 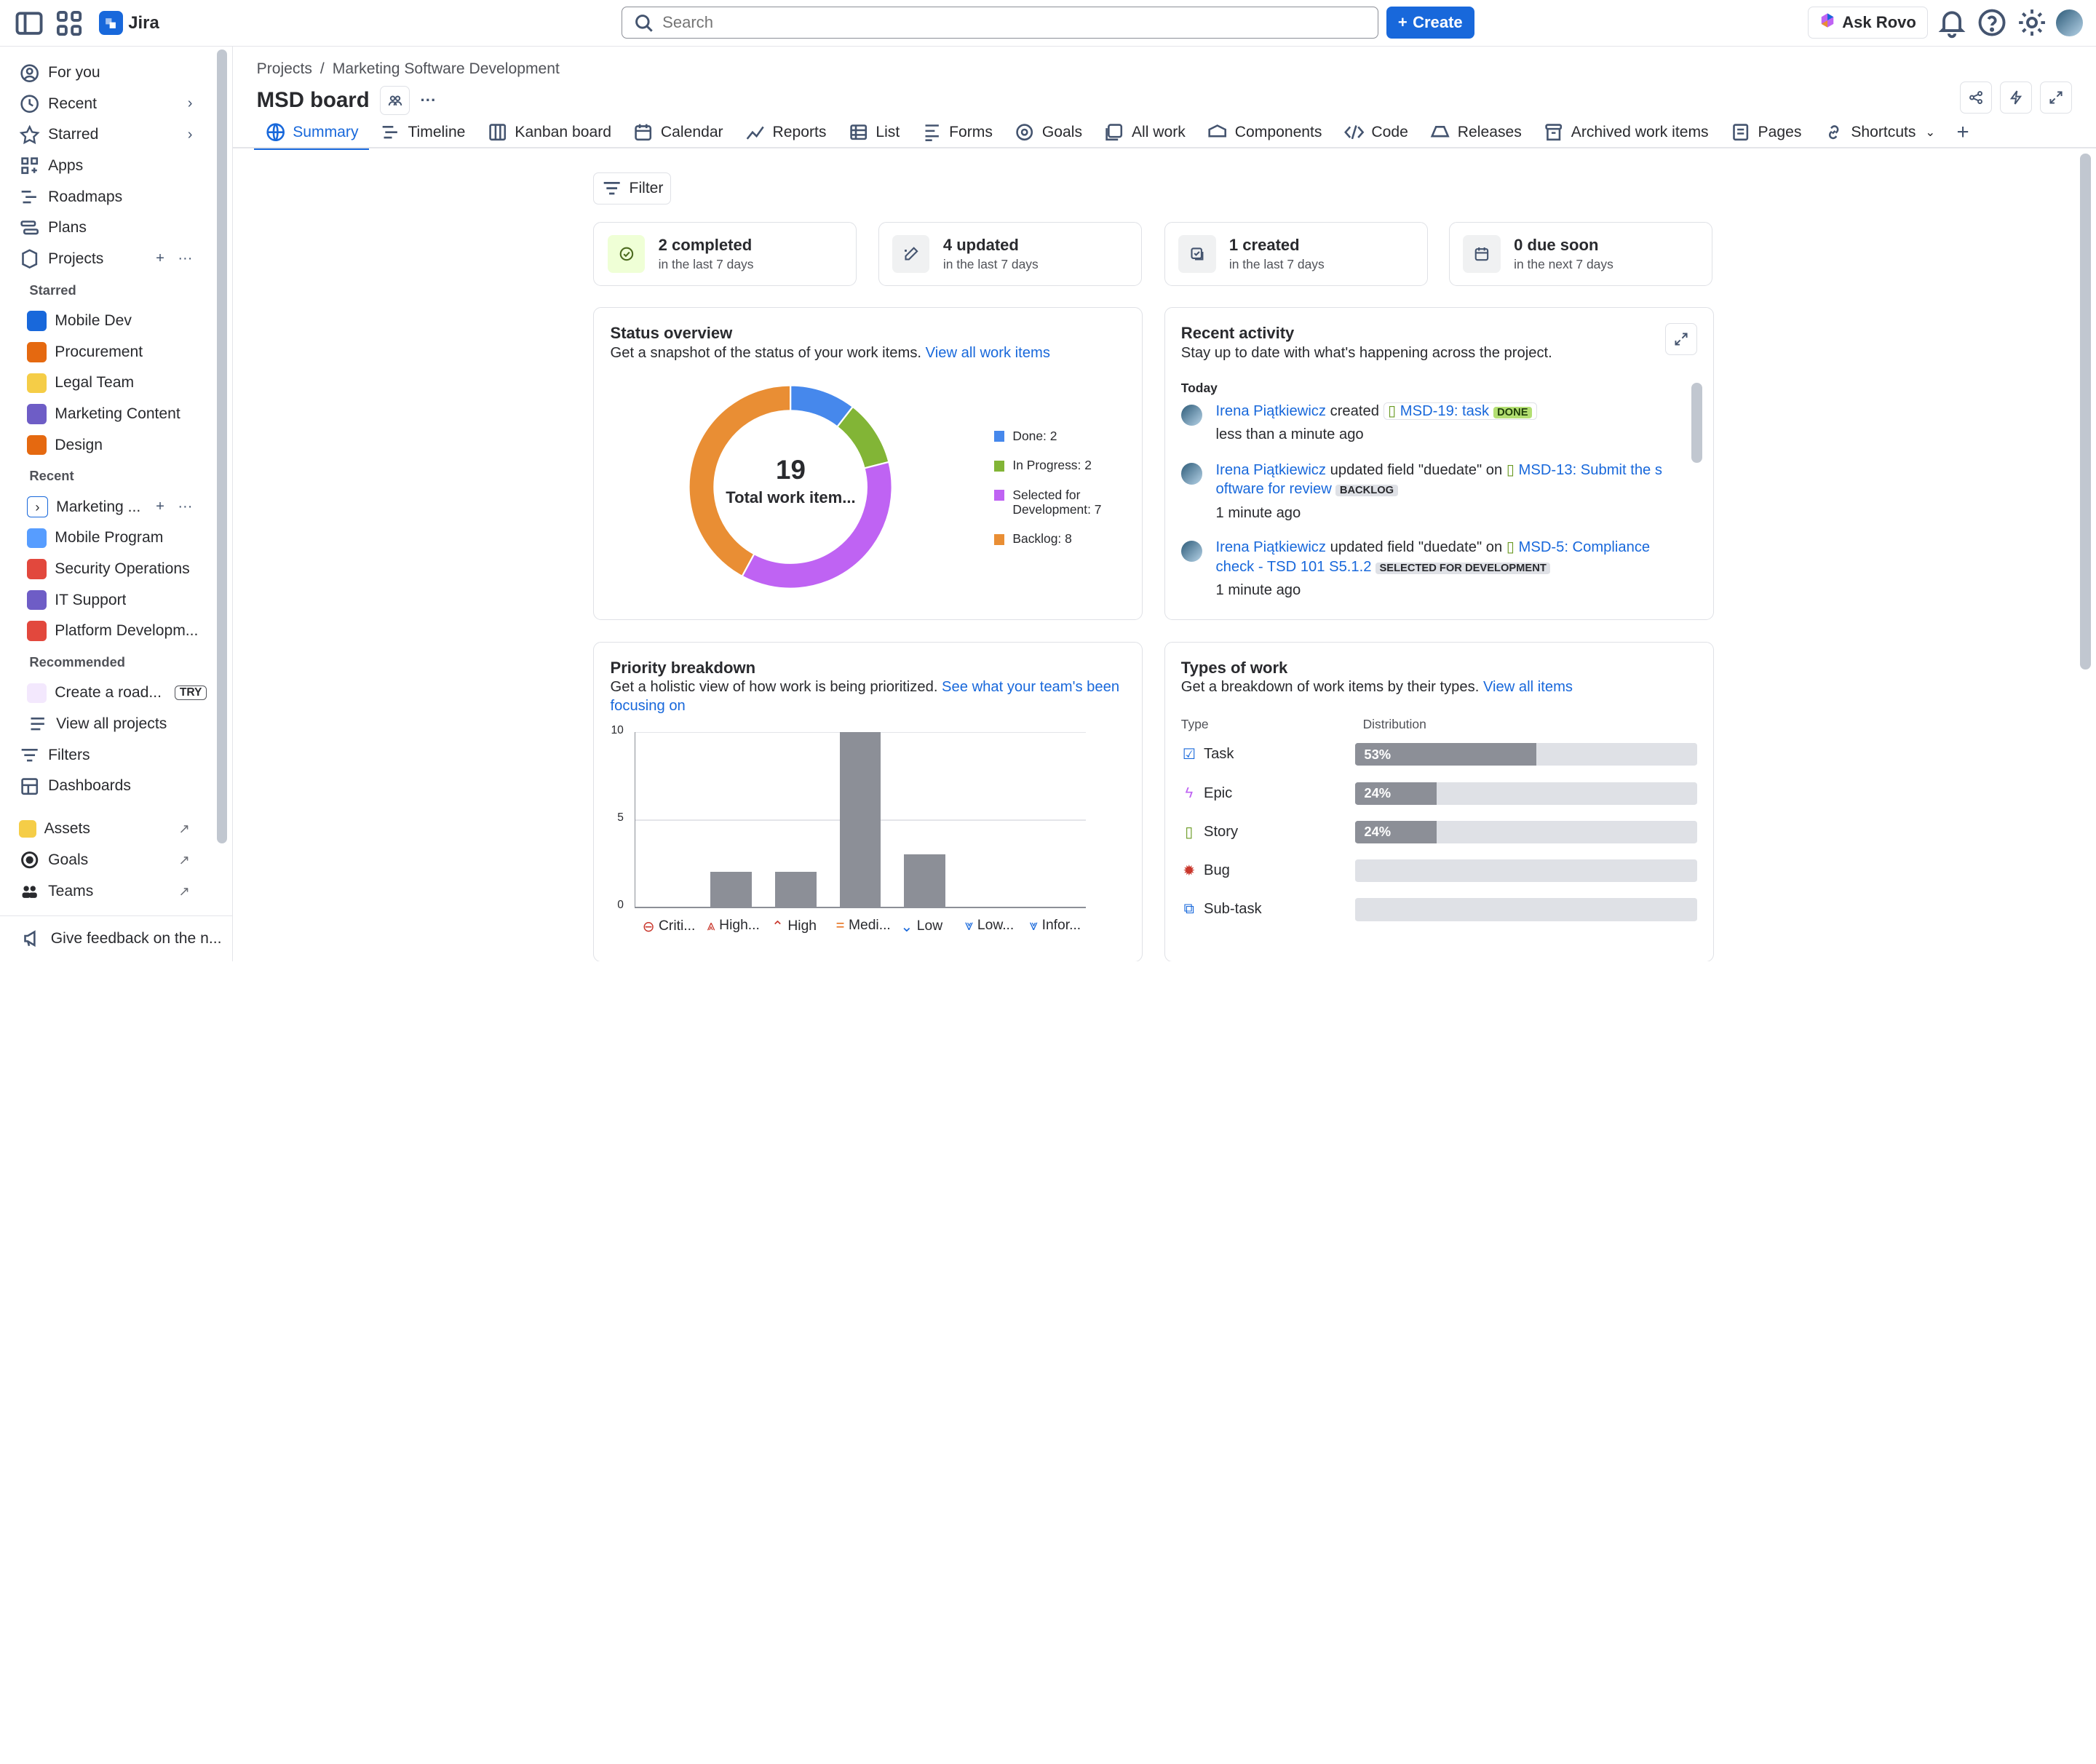 What do you see at coordinates (160, 506) in the screenshot?
I see `add-icon: +` at bounding box center [160, 506].